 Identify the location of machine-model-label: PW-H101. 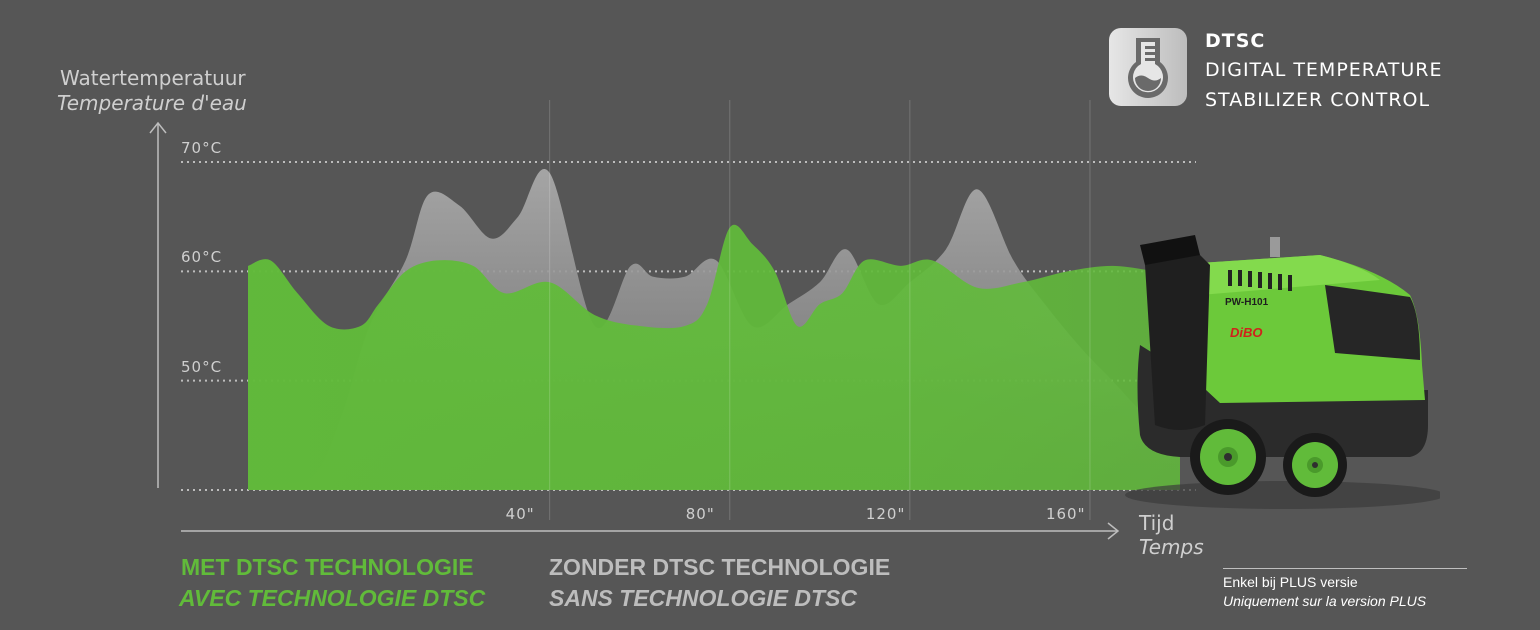
(1247, 302).